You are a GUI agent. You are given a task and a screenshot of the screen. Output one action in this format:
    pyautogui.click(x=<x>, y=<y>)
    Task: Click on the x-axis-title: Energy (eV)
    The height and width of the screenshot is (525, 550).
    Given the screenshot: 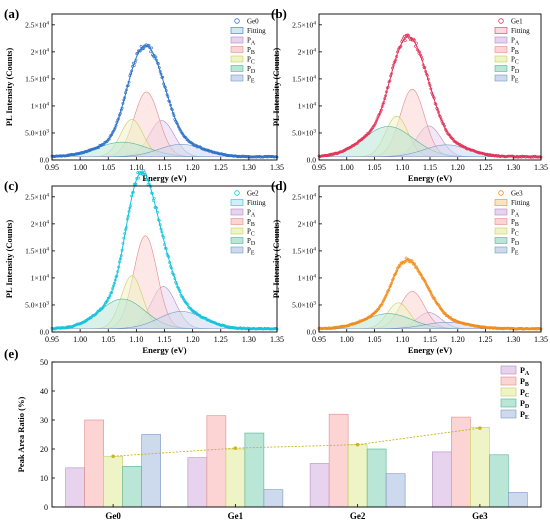 What is the action you would take?
    pyautogui.click(x=164, y=350)
    